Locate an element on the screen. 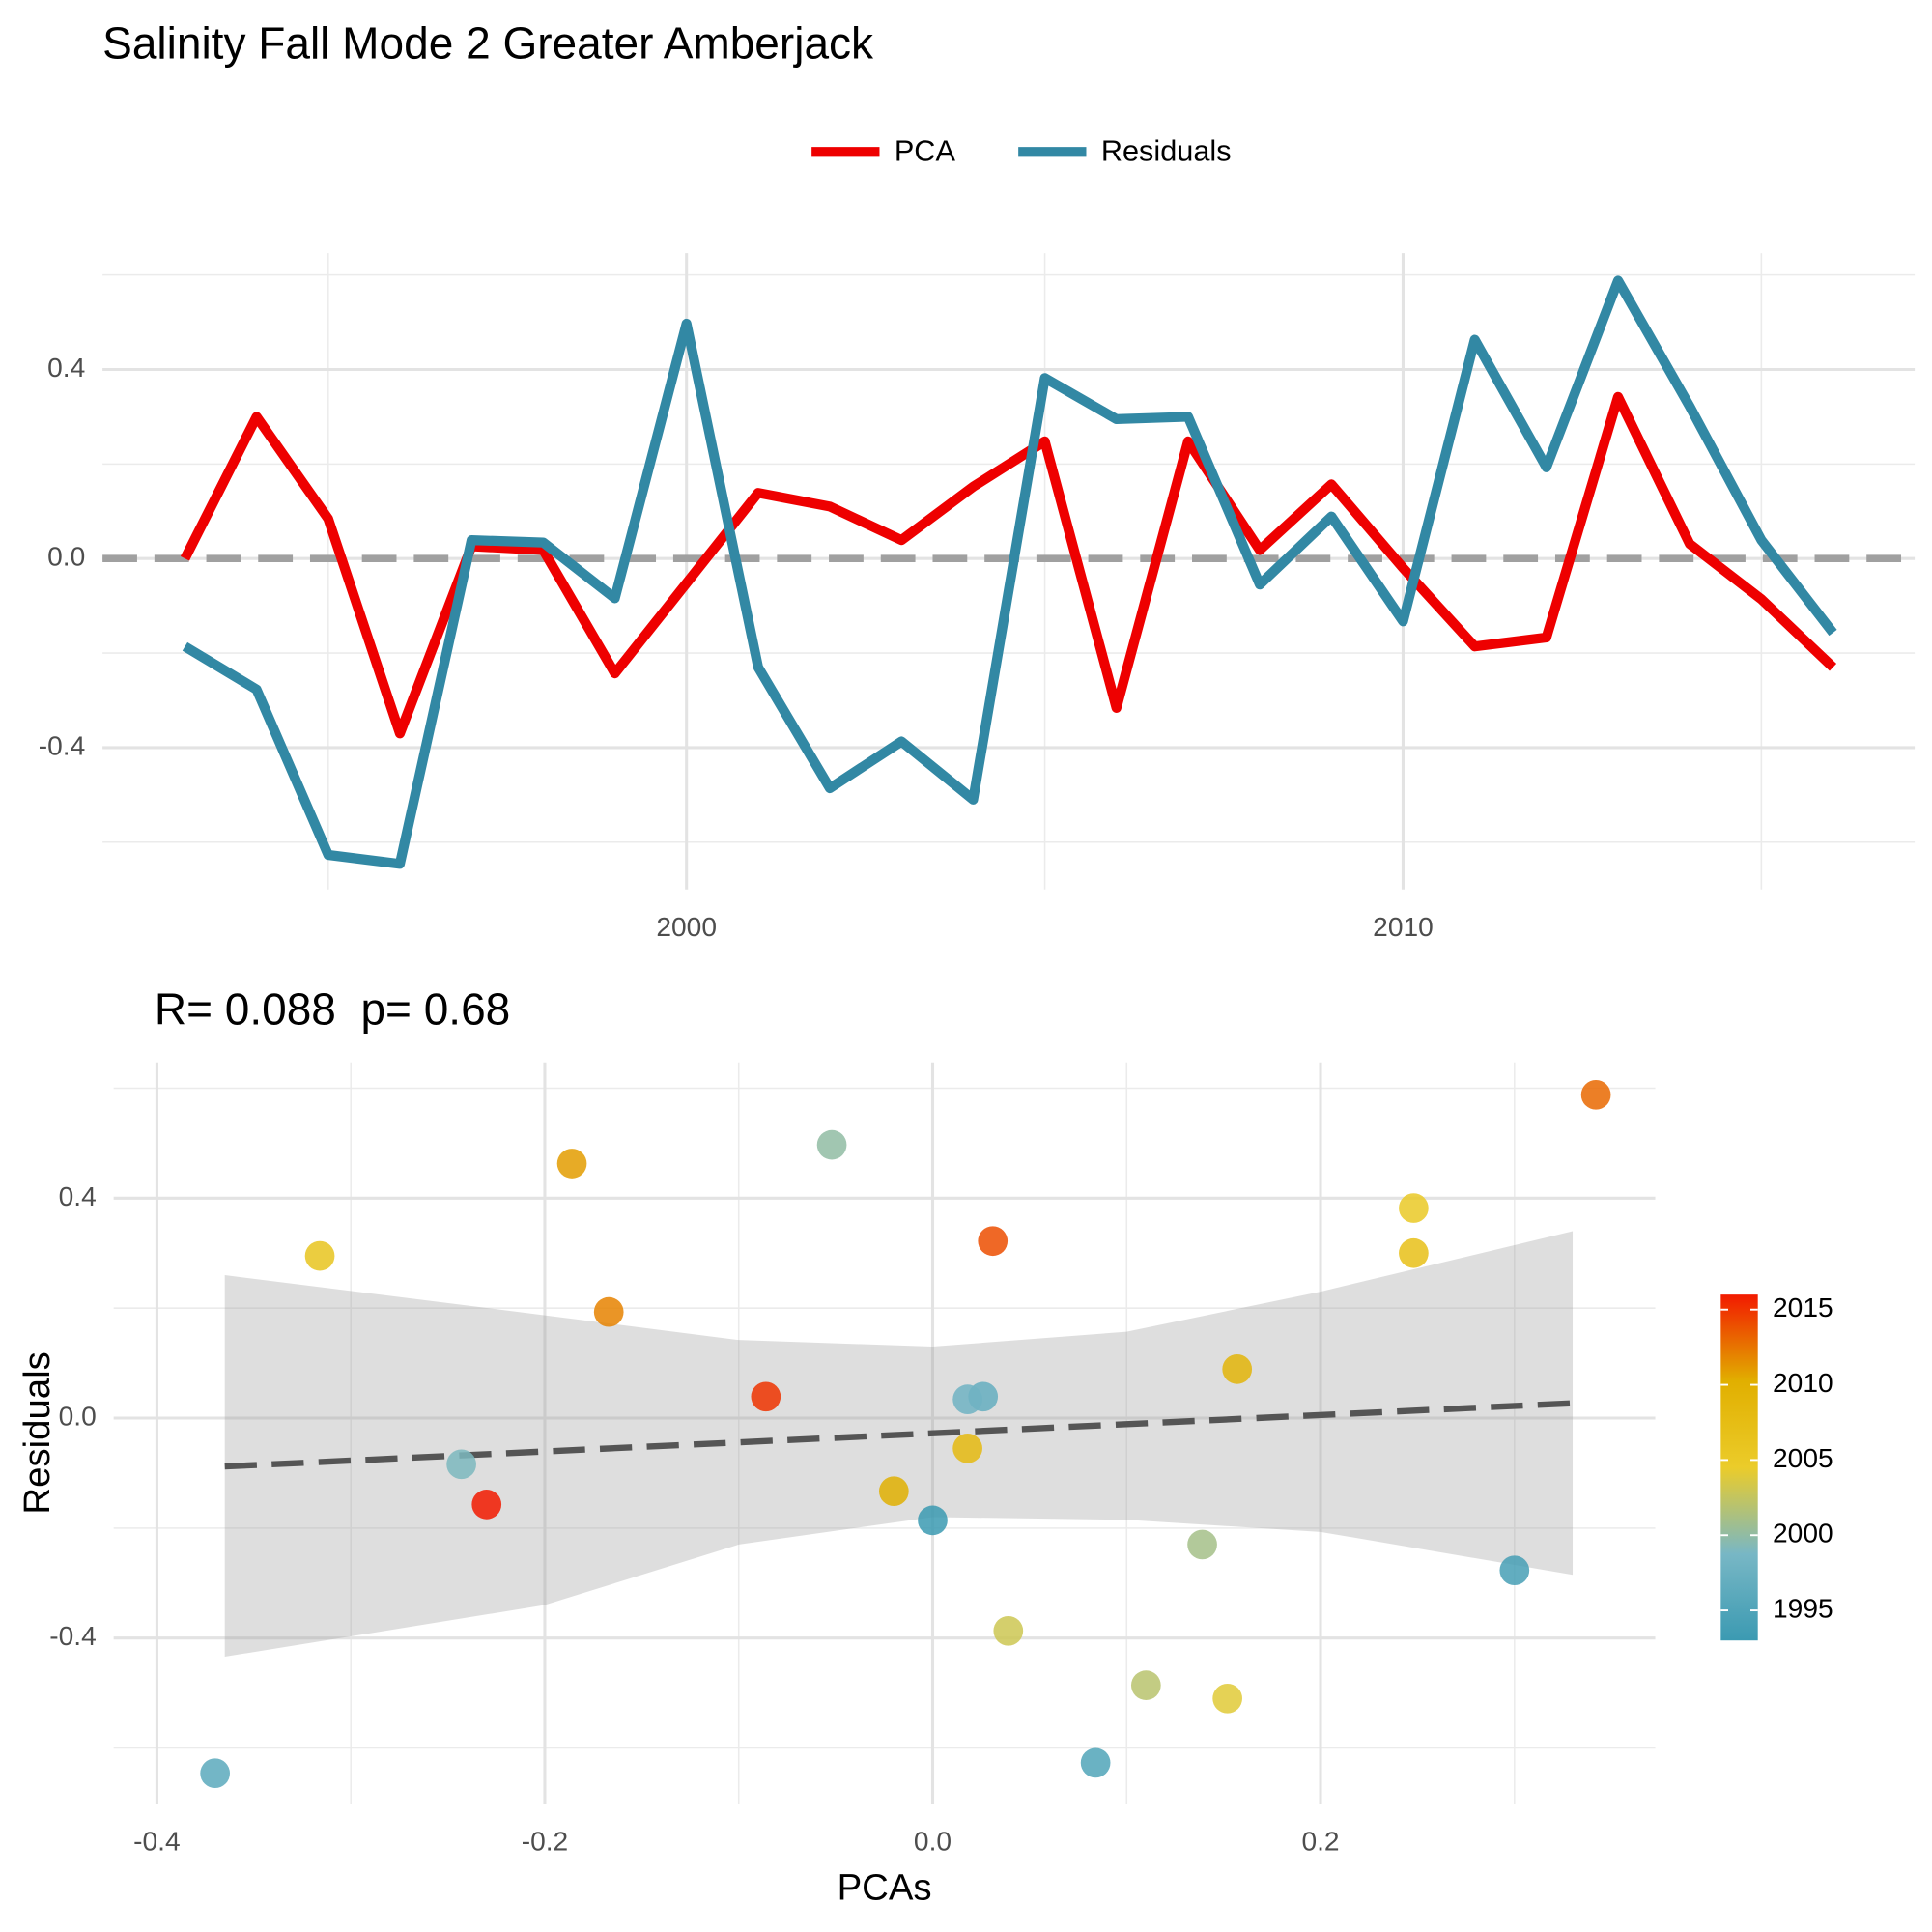 This screenshot has height=1932, width=1932. colorbar-label: 2010 is located at coordinates (1803, 1383).